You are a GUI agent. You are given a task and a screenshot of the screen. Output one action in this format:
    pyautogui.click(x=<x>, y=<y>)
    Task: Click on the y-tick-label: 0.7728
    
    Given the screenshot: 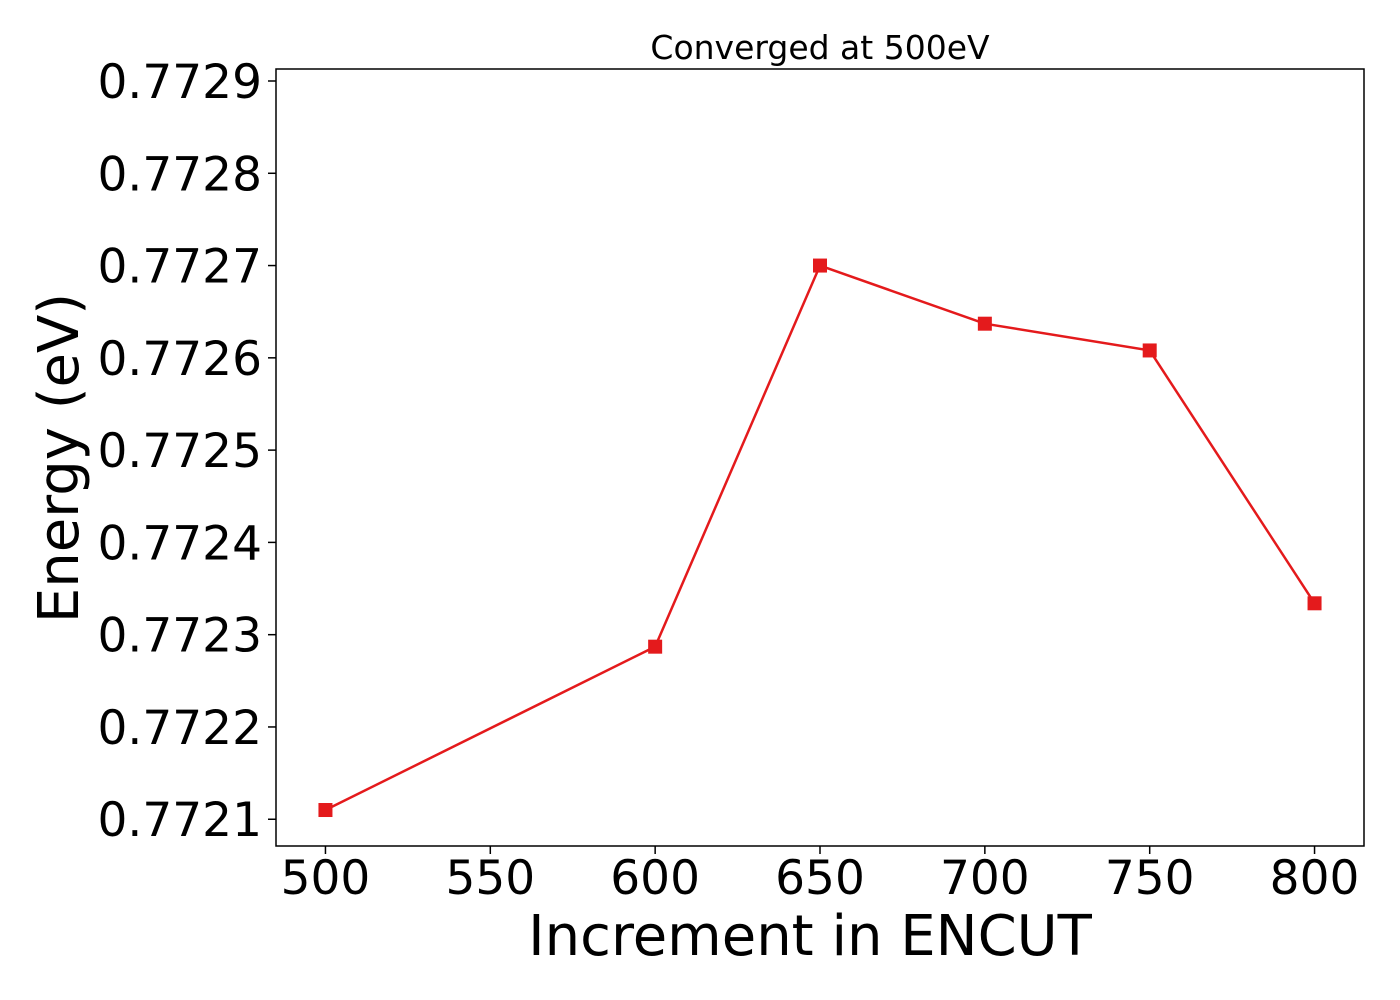 What is the action you would take?
    pyautogui.click(x=180, y=174)
    